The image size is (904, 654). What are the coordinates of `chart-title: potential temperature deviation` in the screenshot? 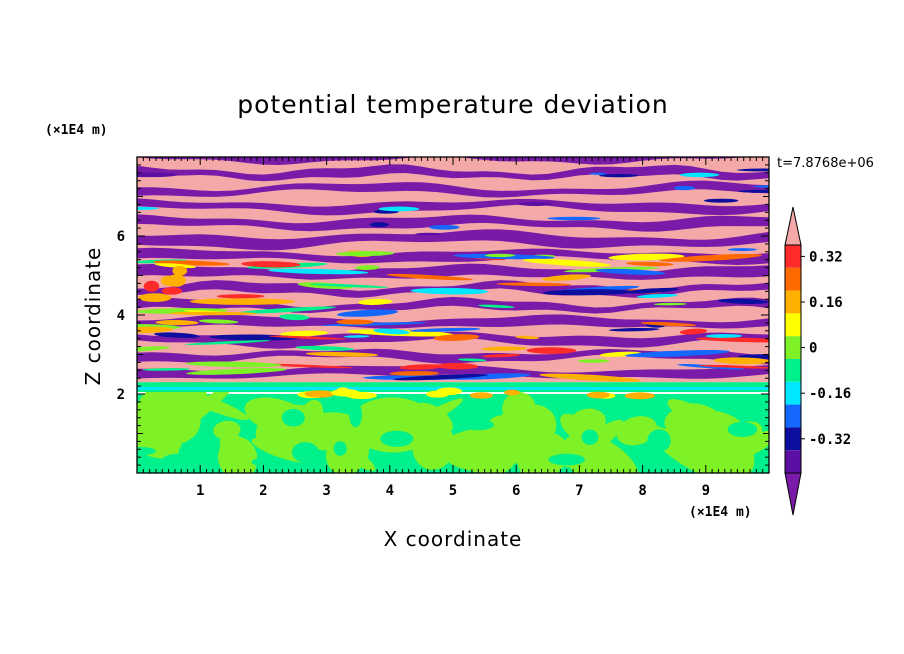 It's located at (452, 104).